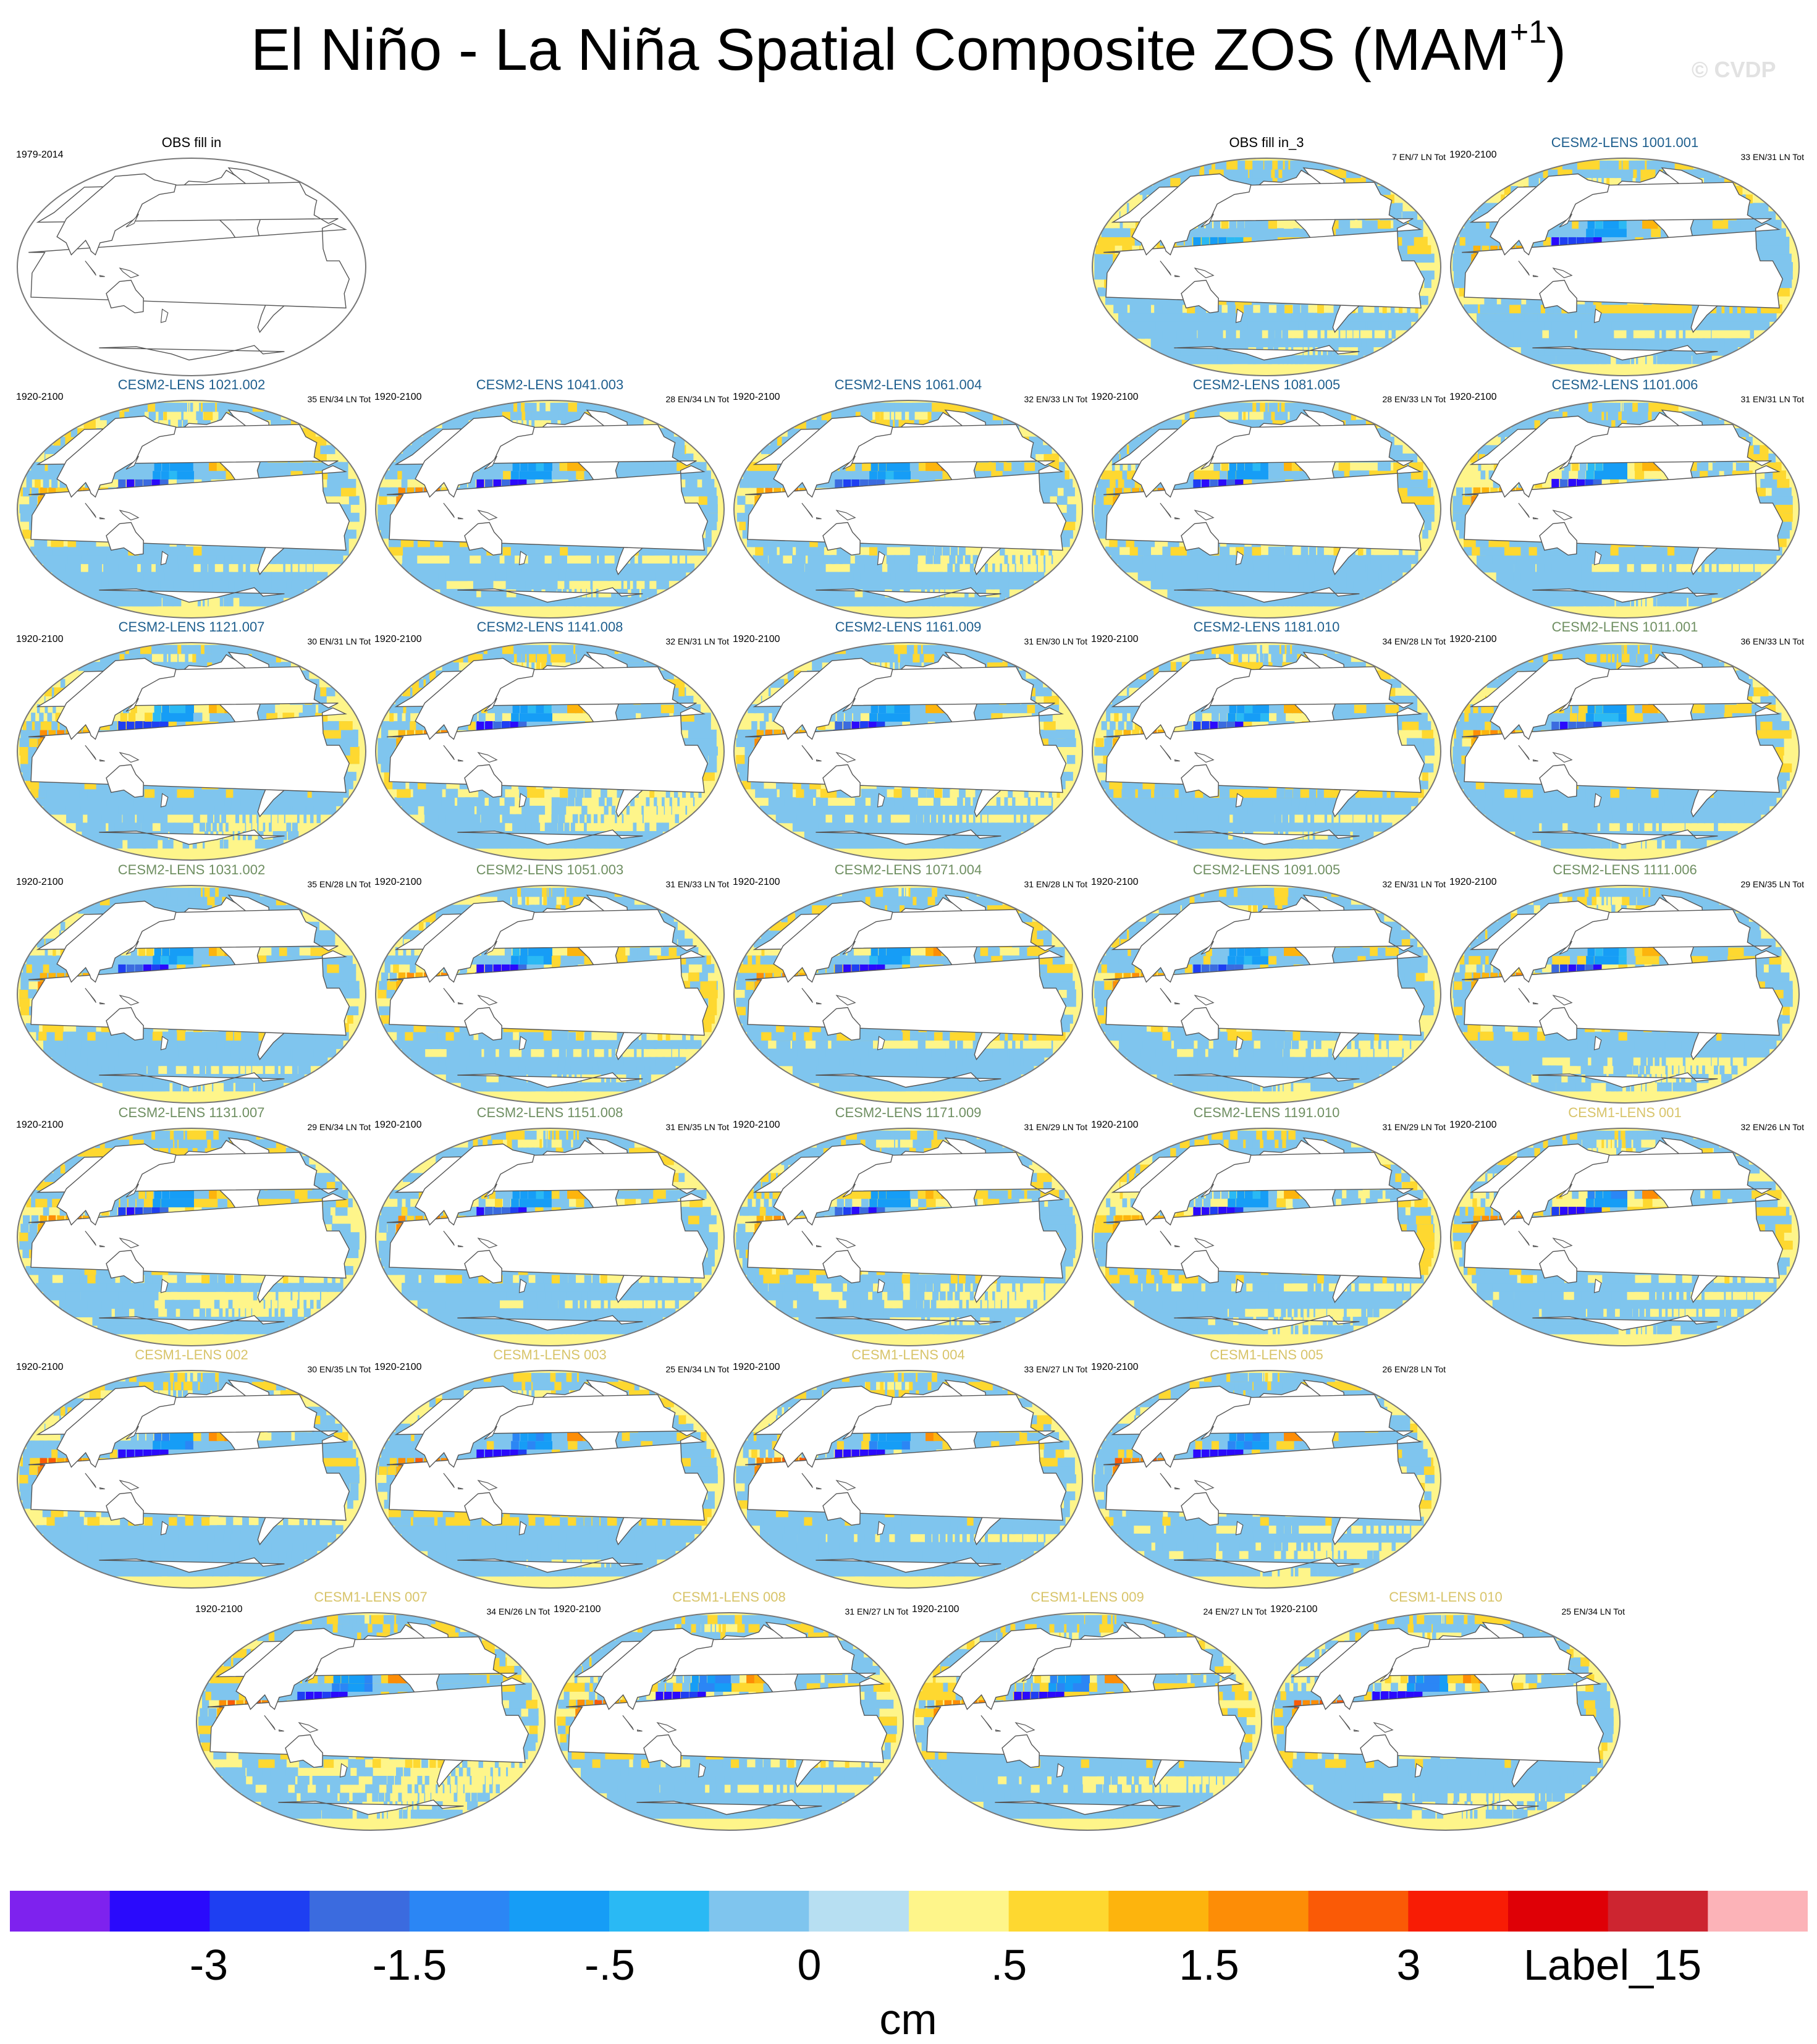  What do you see at coordinates (1625, 267) in the screenshot?
I see `world-map` at bounding box center [1625, 267].